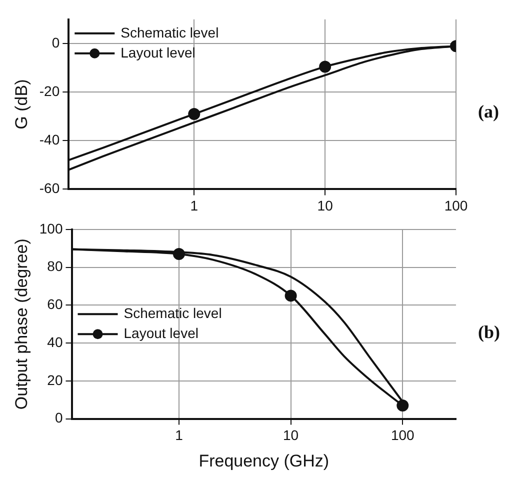 The width and height of the screenshot is (528, 484). Describe the element at coordinates (264, 460) in the screenshot. I see `x-axis-title: Frequency (GHz)` at that location.